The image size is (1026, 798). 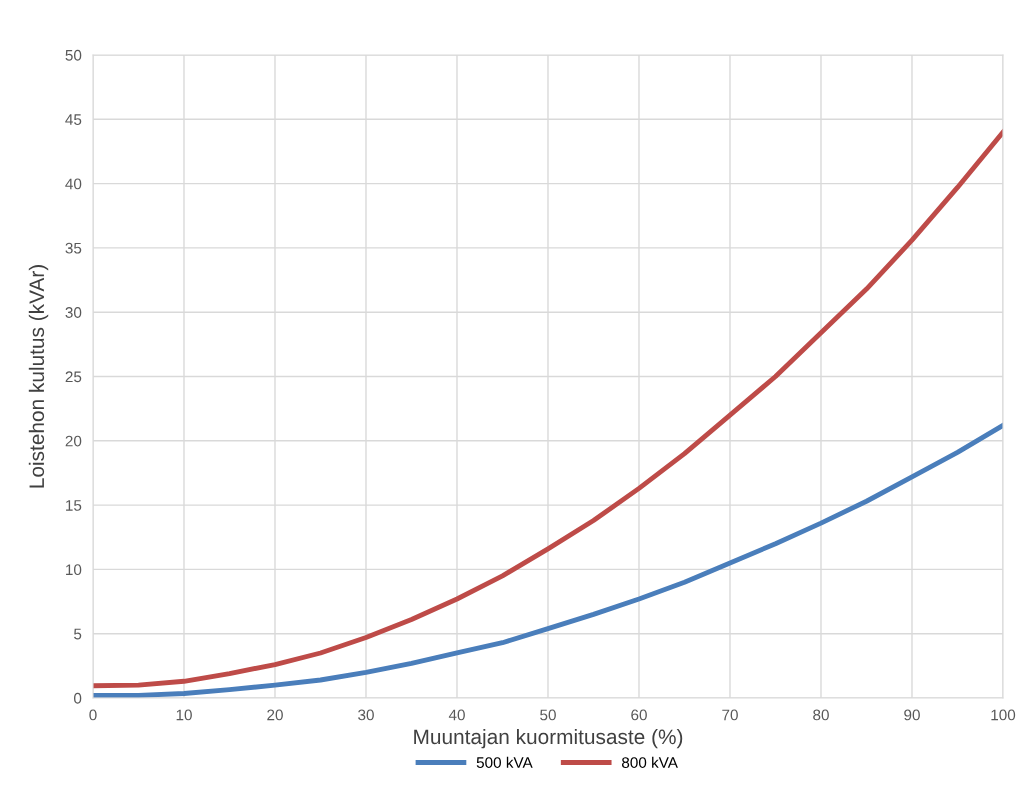 What do you see at coordinates (73, 55) in the screenshot?
I see `y-tick-label: 50` at bounding box center [73, 55].